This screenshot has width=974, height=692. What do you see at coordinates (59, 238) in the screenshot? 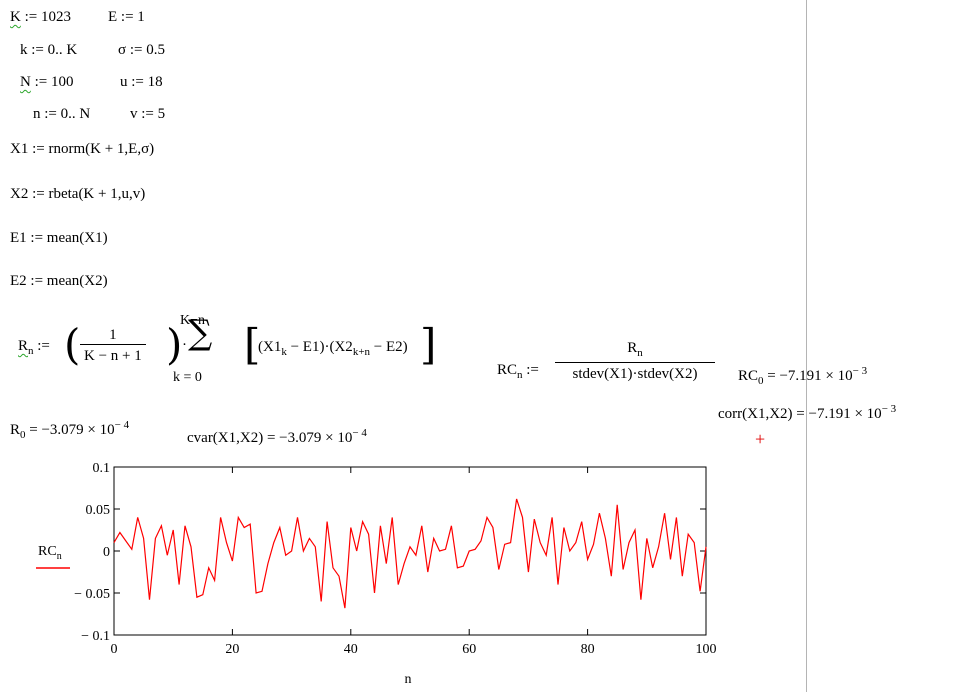
I see `E1-definition: E1 := mean(X1)` at bounding box center [59, 238].